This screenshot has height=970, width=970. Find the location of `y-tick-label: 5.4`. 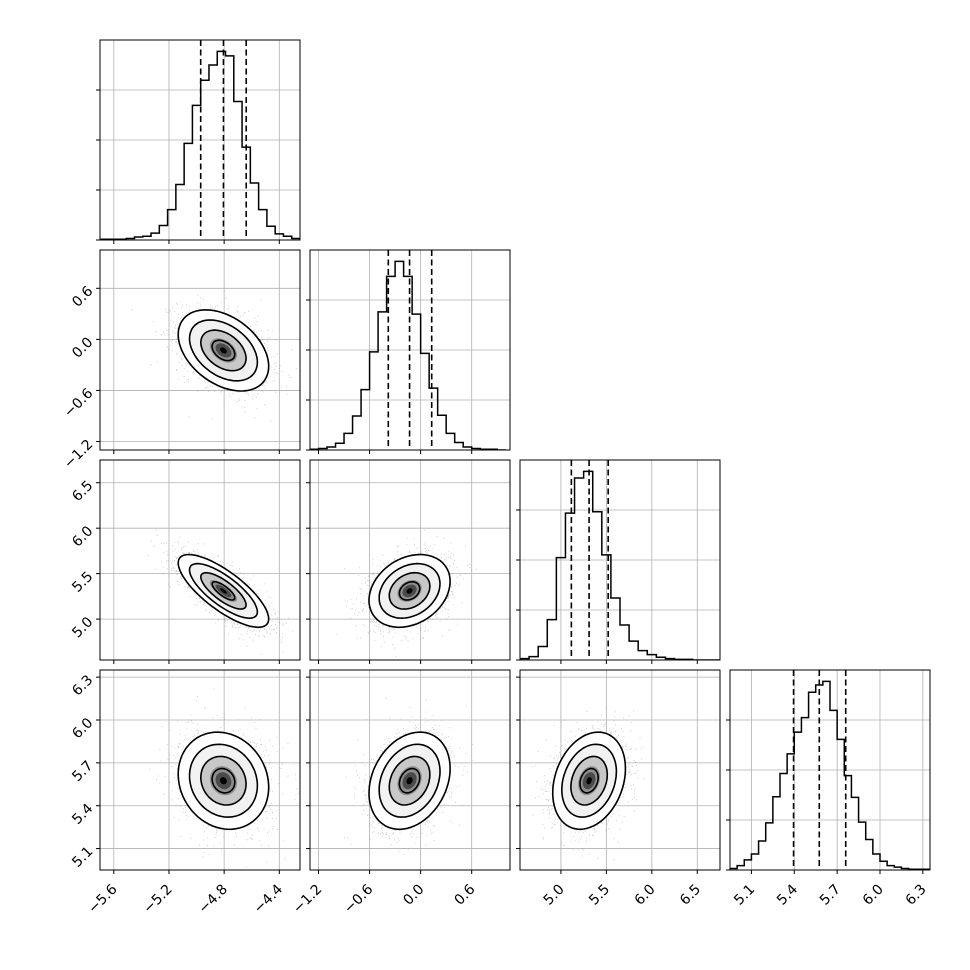

y-tick-label: 5.4 is located at coordinates (82, 814).